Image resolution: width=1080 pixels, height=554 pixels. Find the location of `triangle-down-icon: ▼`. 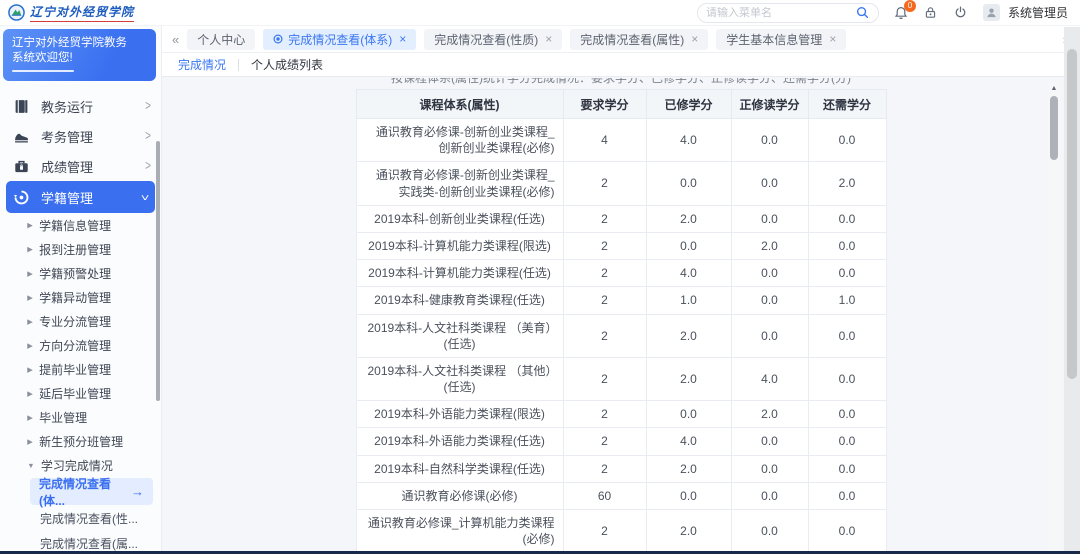

triangle-down-icon: ▼ is located at coordinates (31, 465).